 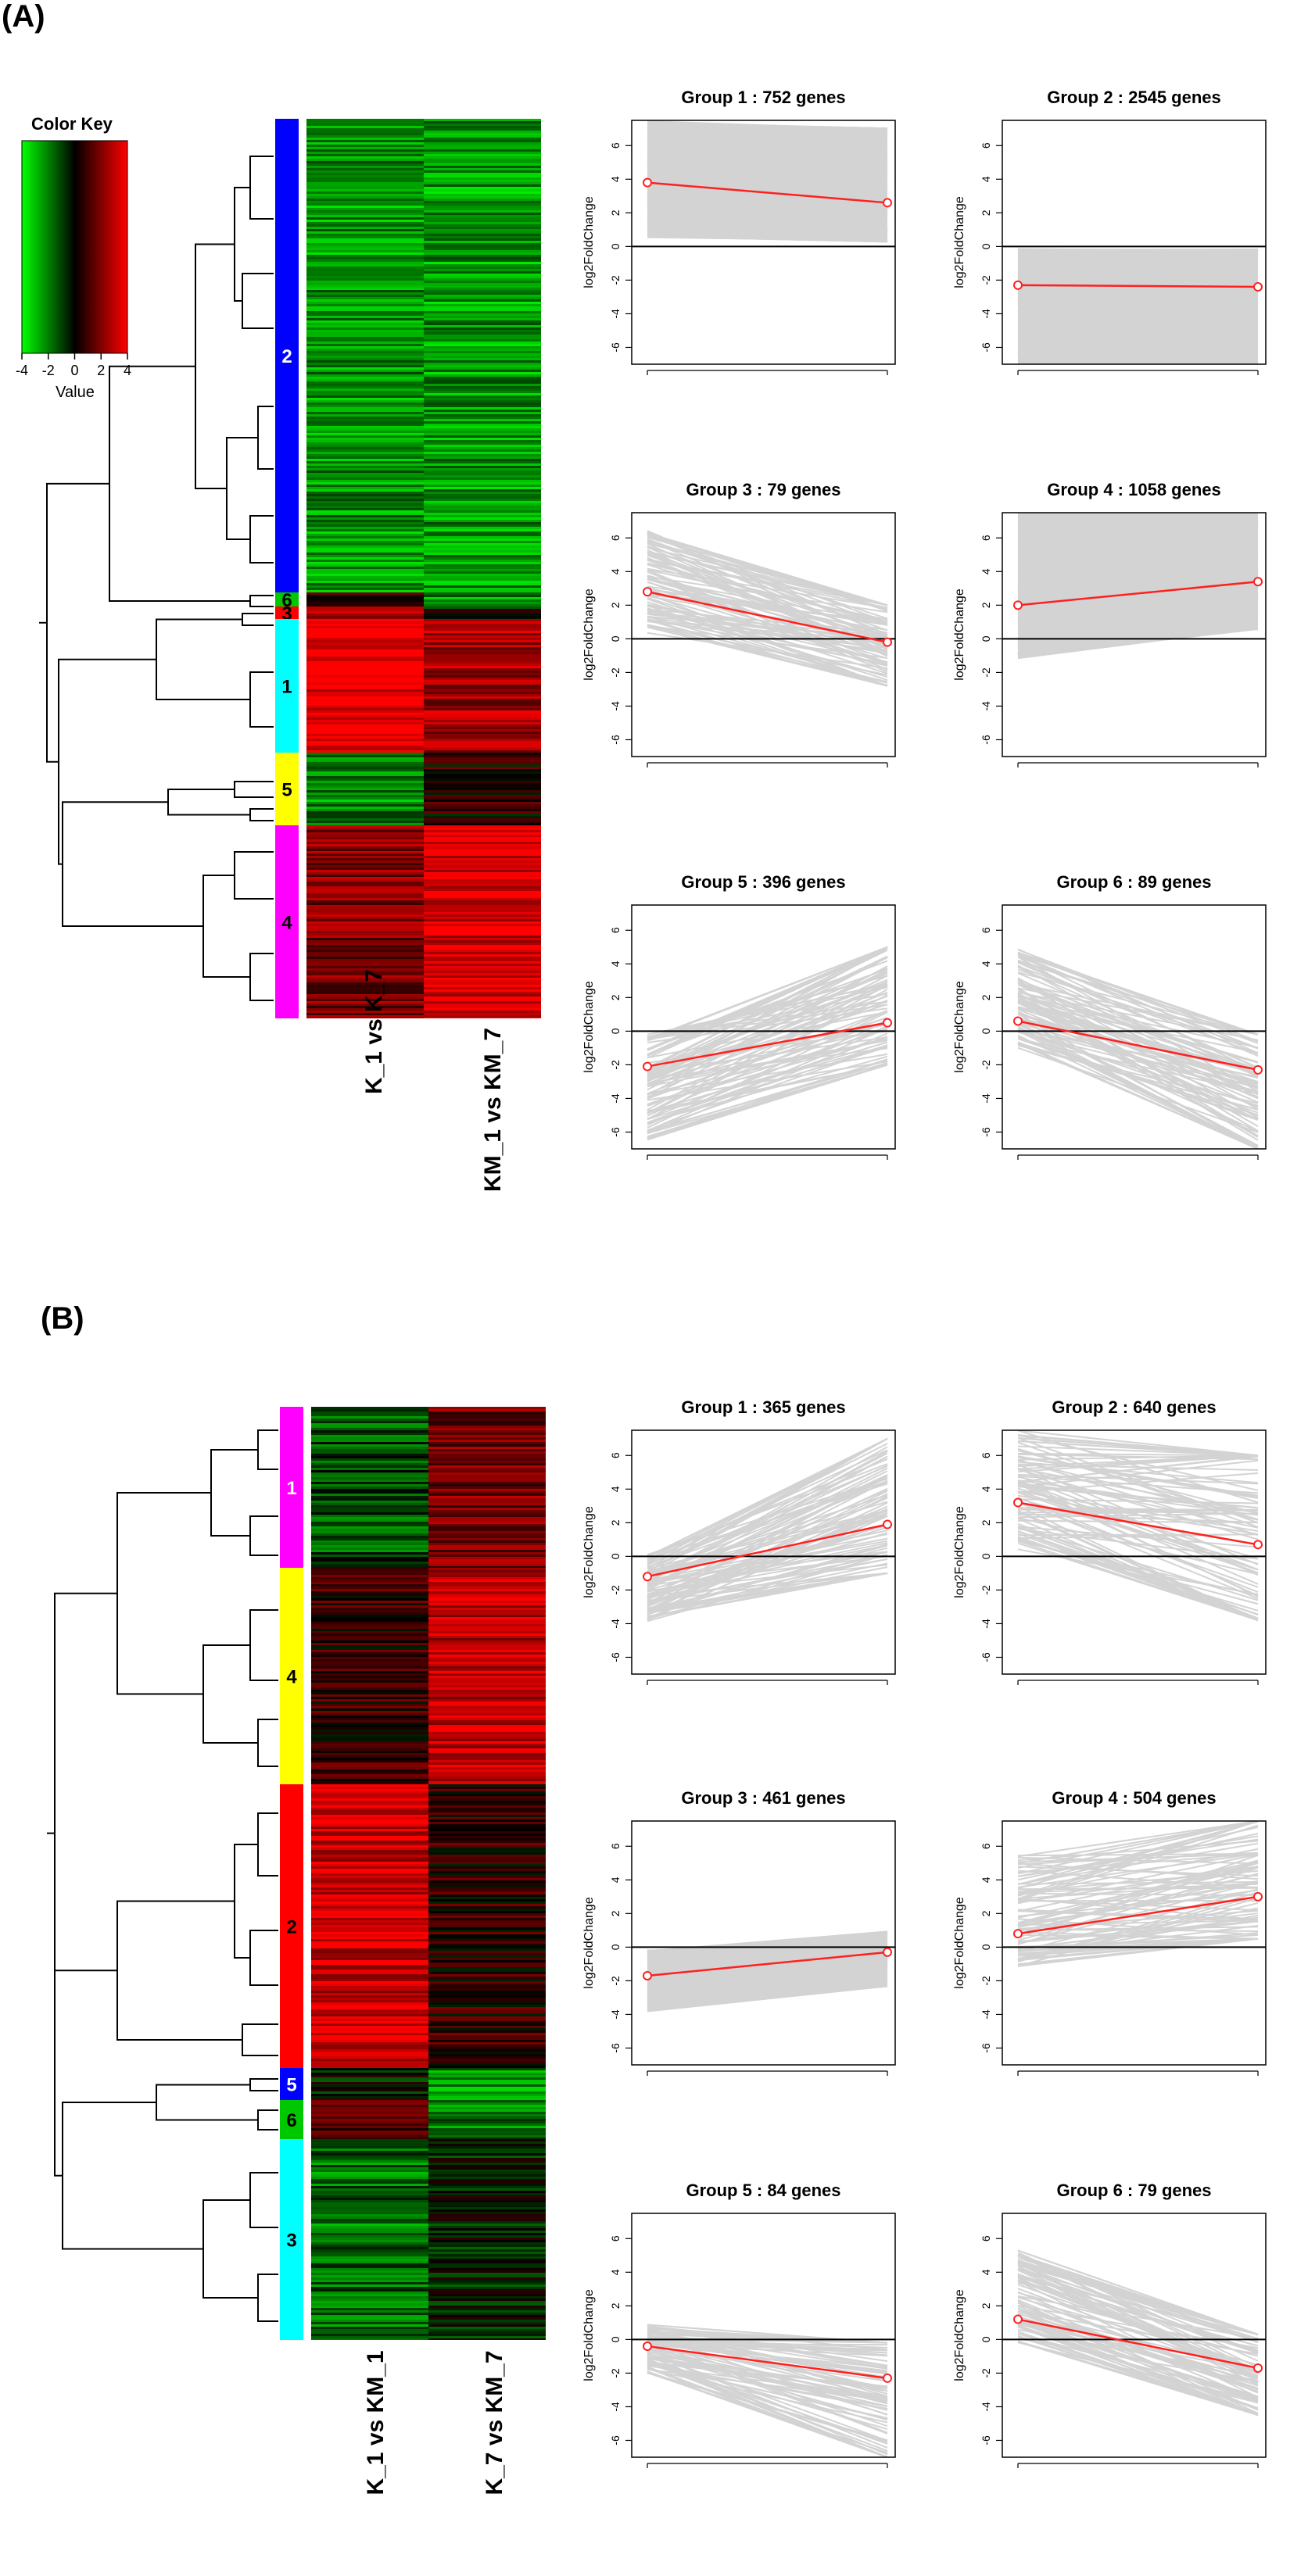 What do you see at coordinates (615, 964) in the screenshot?
I see `y-tick-label: 4` at bounding box center [615, 964].